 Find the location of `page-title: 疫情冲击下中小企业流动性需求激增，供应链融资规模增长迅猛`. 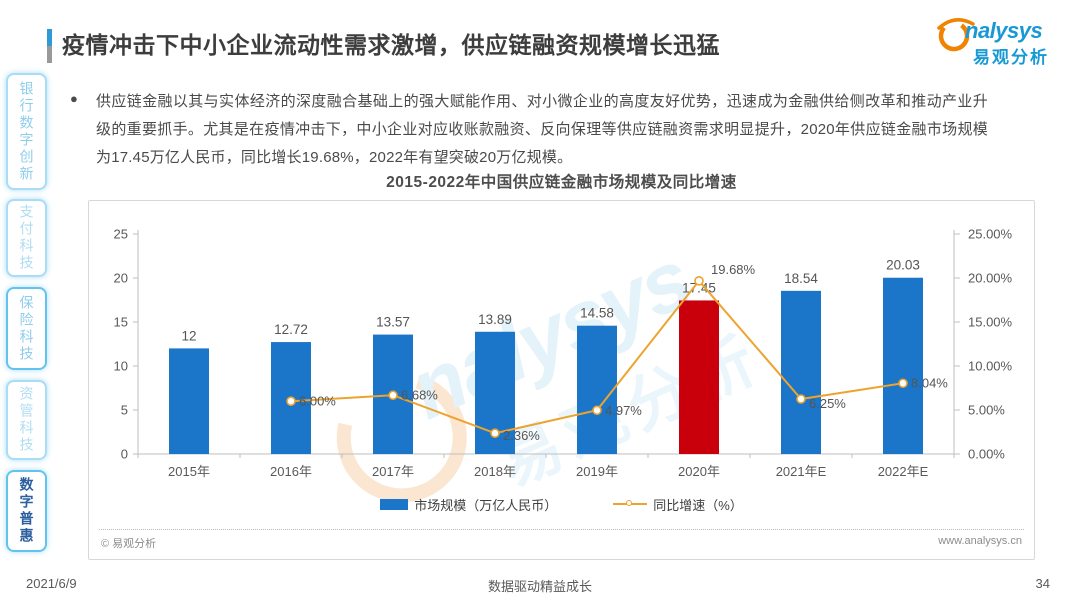

page-title: 疫情冲击下中小企业流动性需求激增，供应链融资规模增长迅猛 is located at coordinates (391, 45).